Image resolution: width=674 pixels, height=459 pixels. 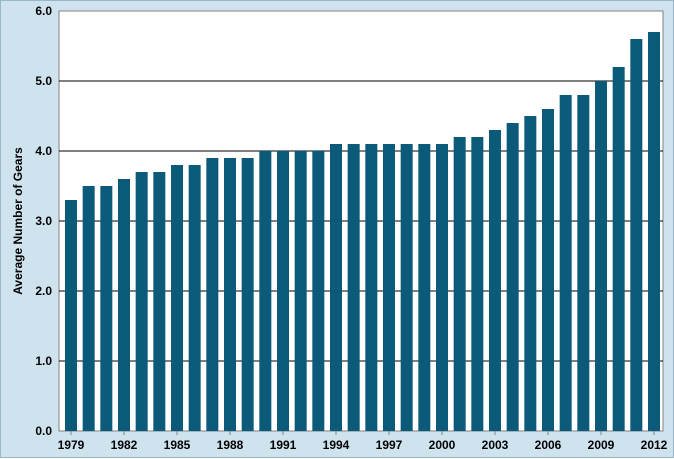 What do you see at coordinates (389, 445) in the screenshot?
I see `x-tick-label: 1997` at bounding box center [389, 445].